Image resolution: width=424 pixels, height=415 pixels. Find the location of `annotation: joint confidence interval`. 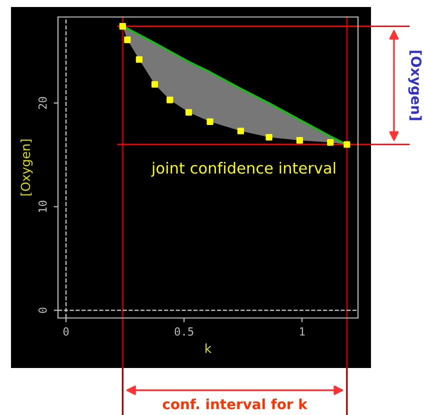

annotation: joint confidence interval is located at coordinates (243, 169).